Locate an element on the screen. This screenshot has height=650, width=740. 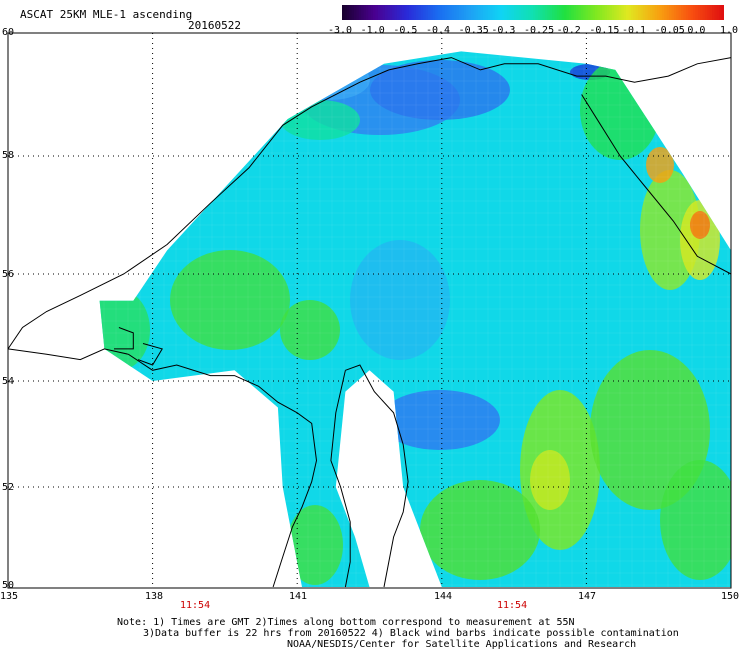
time-label-1: 11:54 is located at coordinates (195, 605).